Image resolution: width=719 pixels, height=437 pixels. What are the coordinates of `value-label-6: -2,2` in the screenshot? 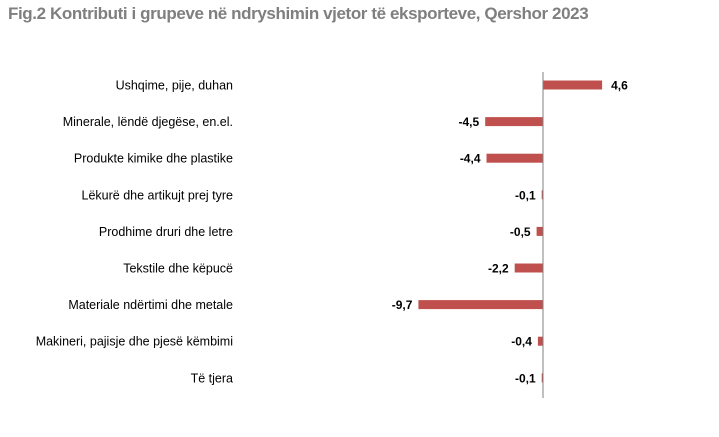 It's located at (498, 269).